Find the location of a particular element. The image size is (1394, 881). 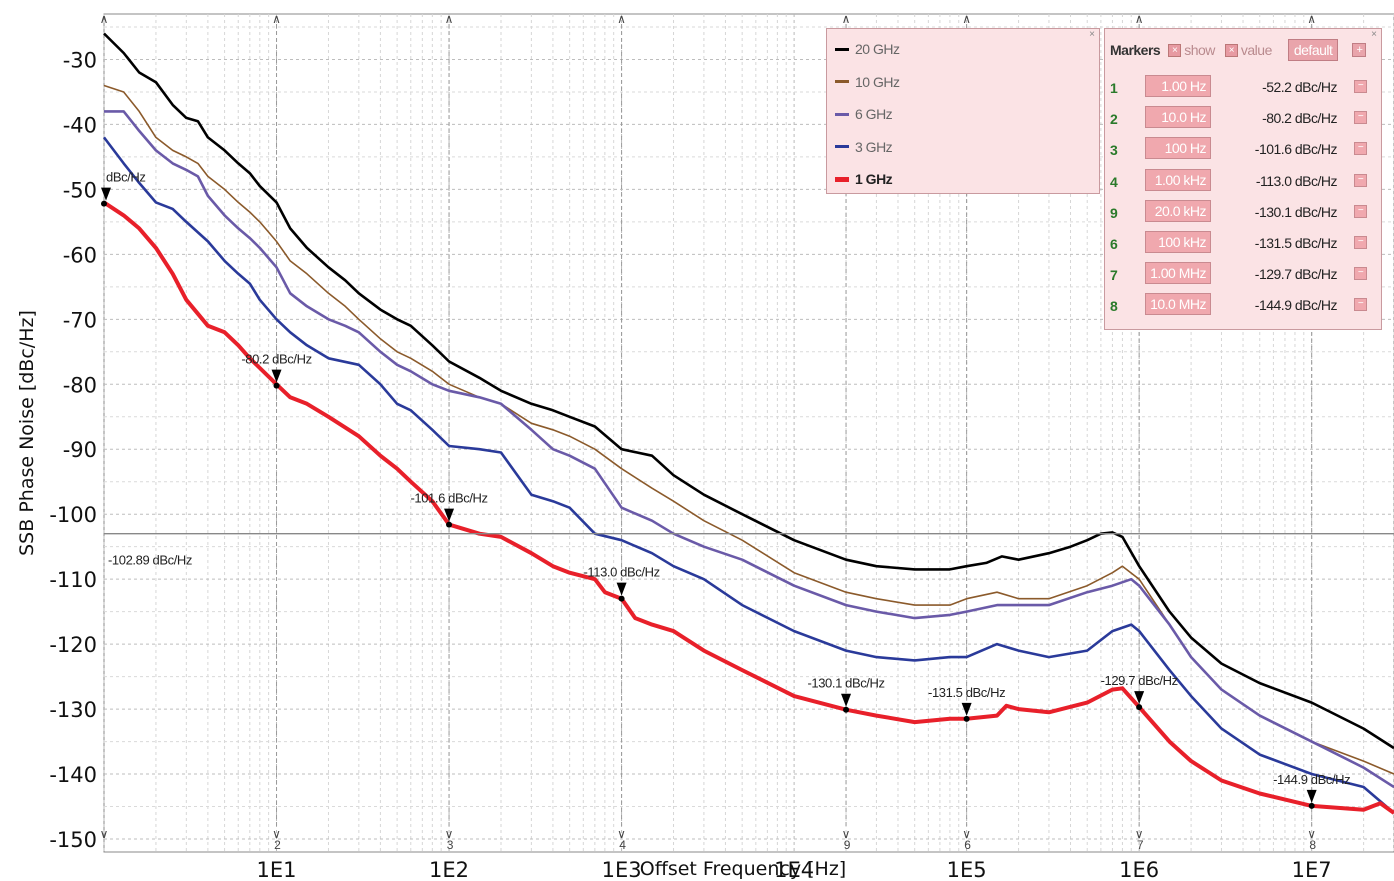

legend-item: 1 GHz is located at coordinates (864, 179).